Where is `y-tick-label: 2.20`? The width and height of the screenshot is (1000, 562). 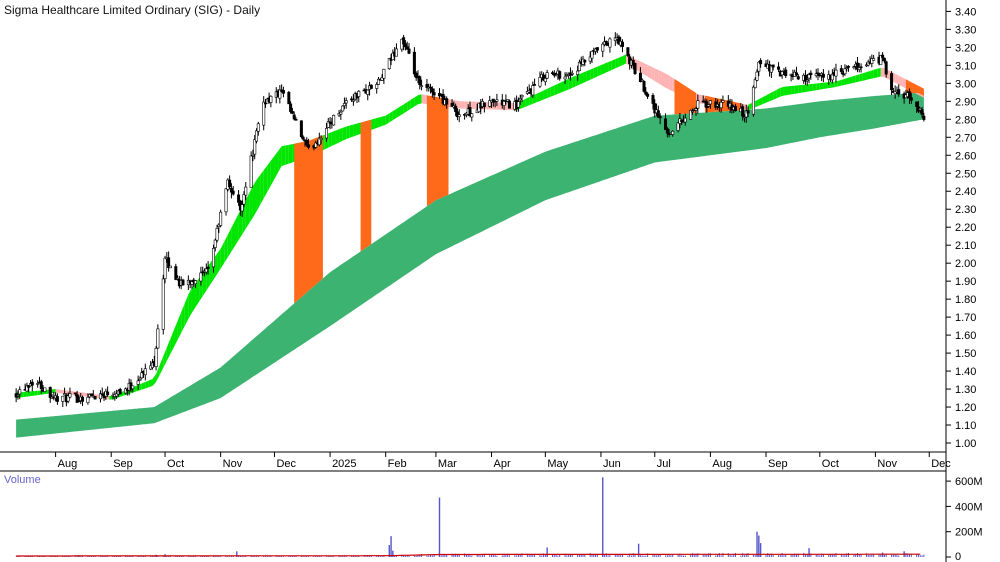 y-tick-label: 2.20 is located at coordinates (965, 228).